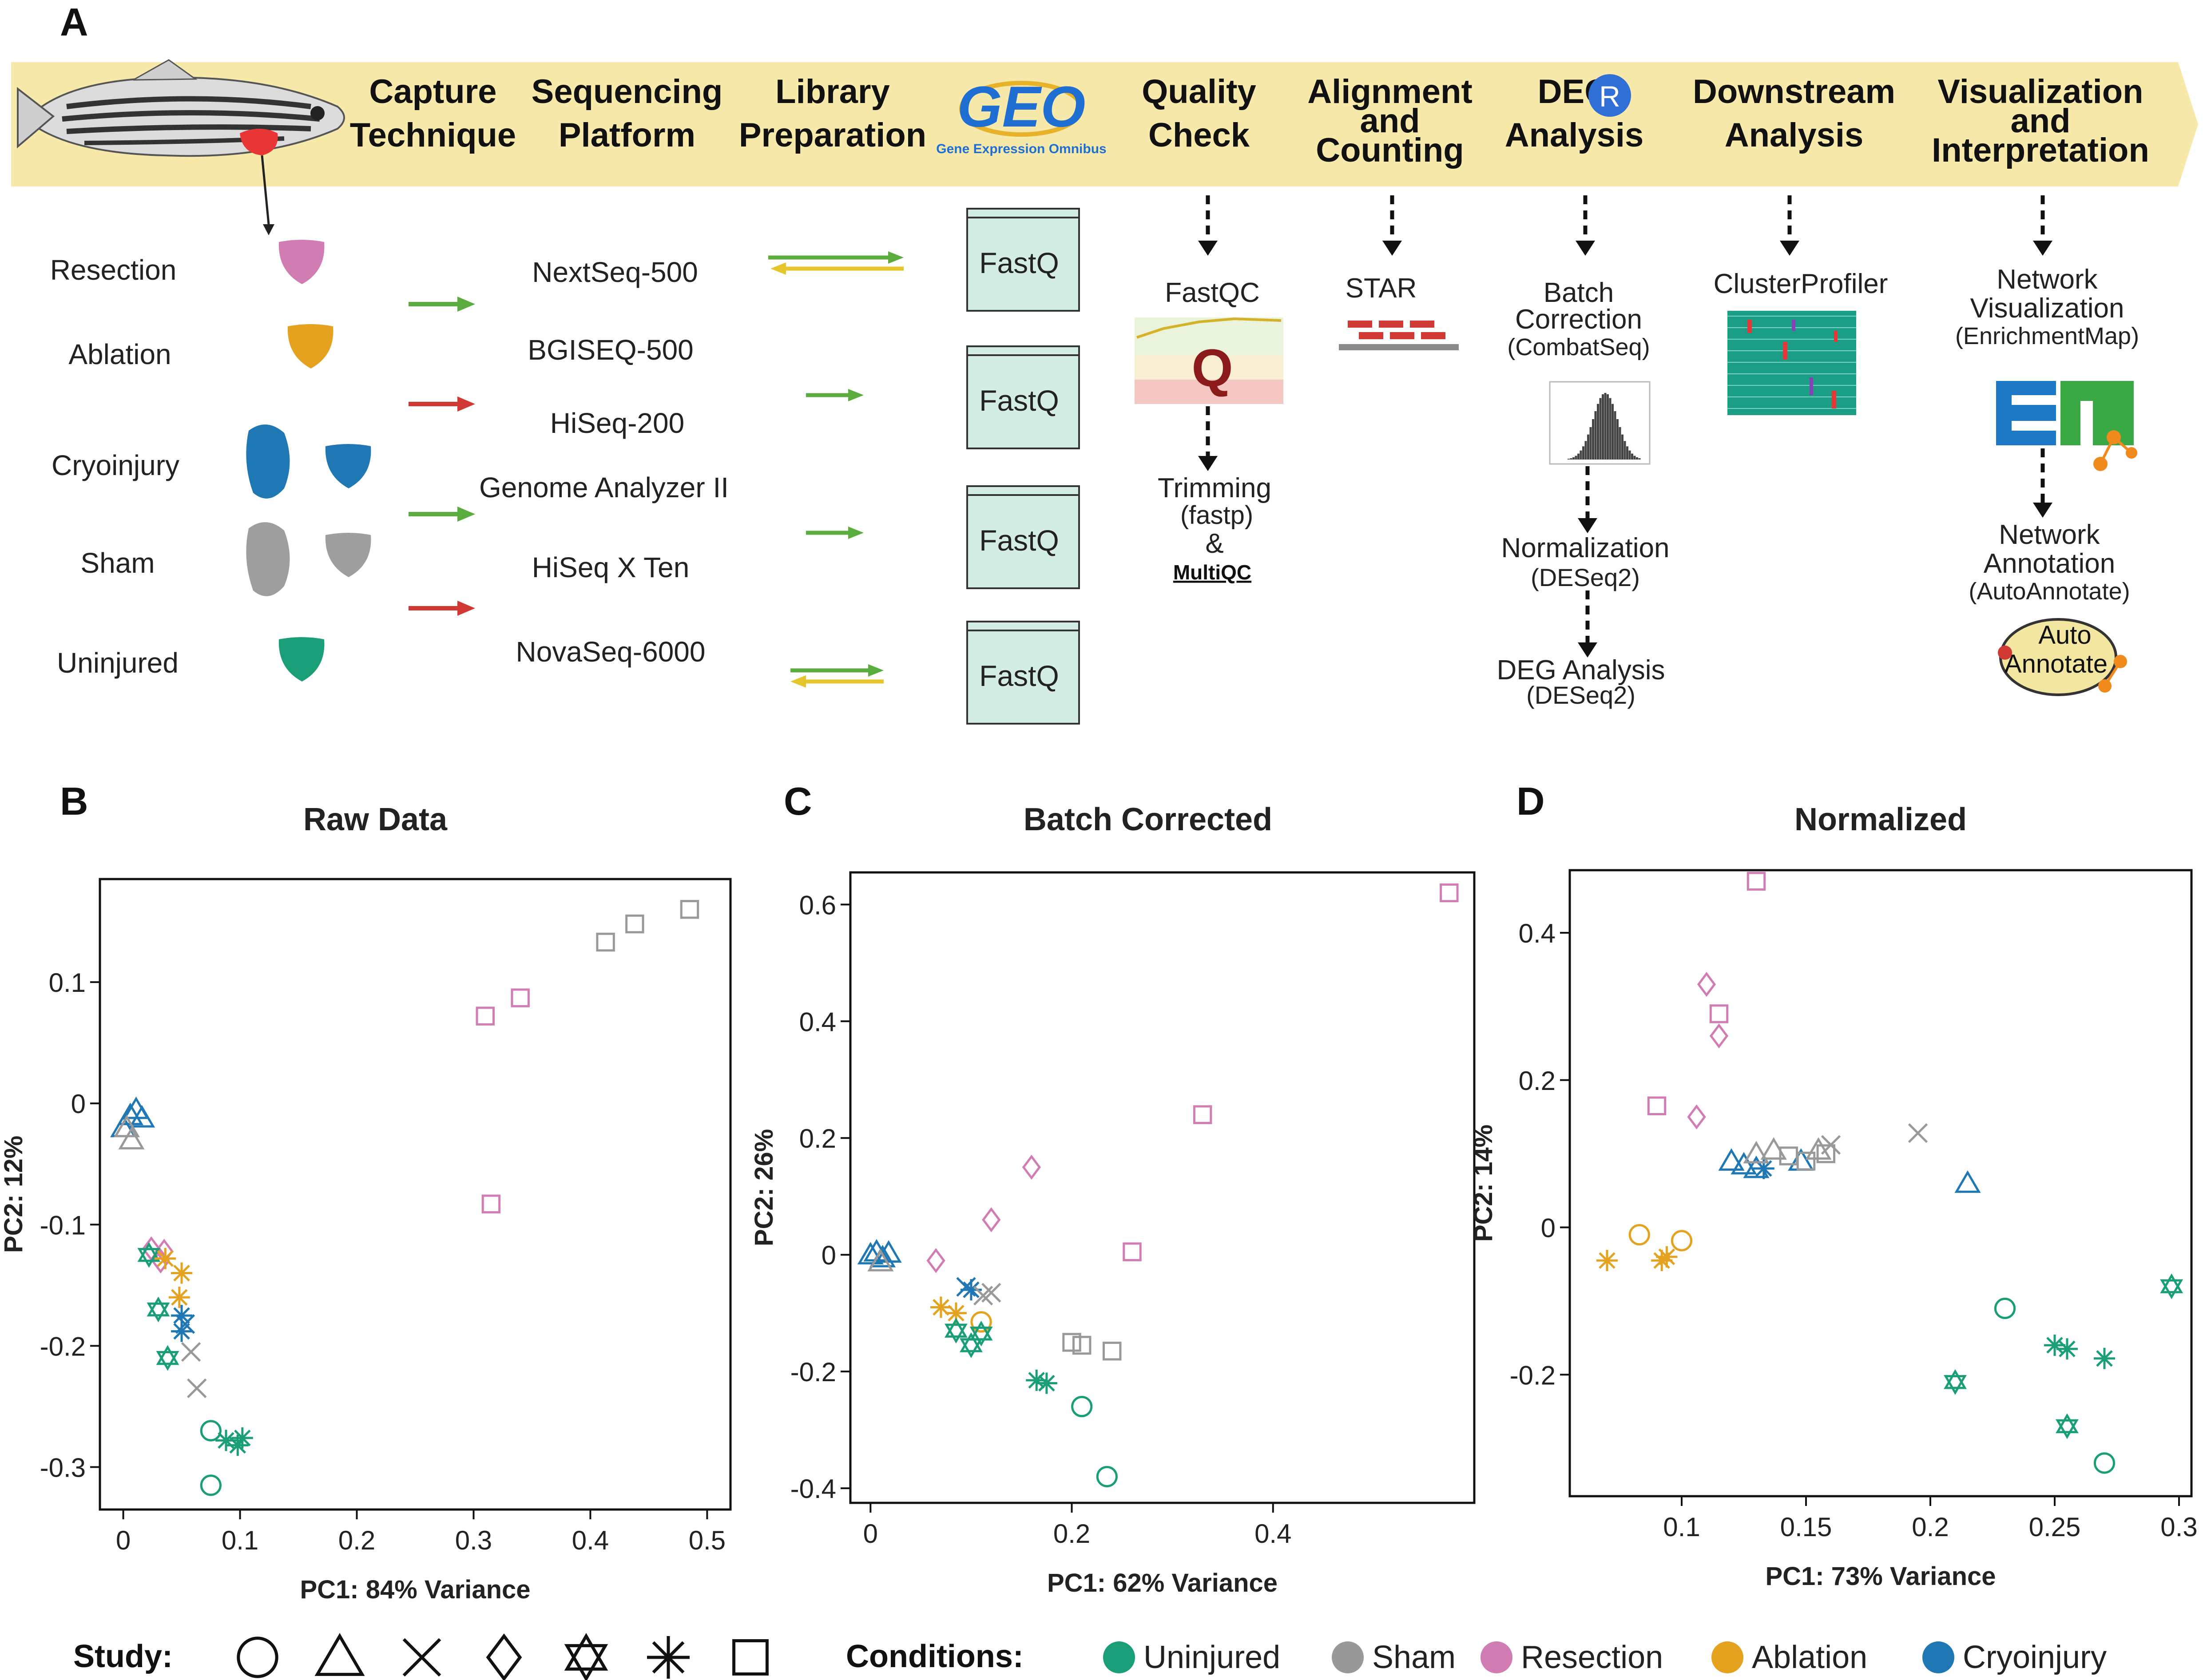  What do you see at coordinates (310, 346) in the screenshot?
I see `ablation-heart-icon` at bounding box center [310, 346].